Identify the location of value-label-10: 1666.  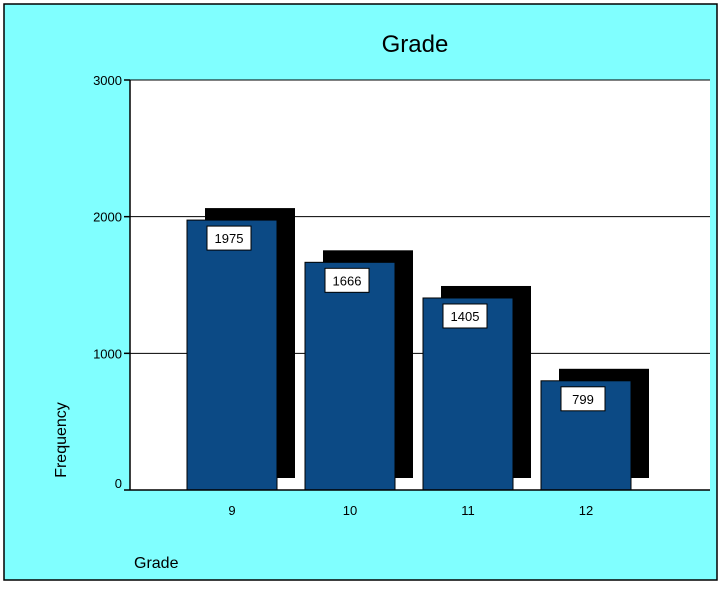
(347, 280).